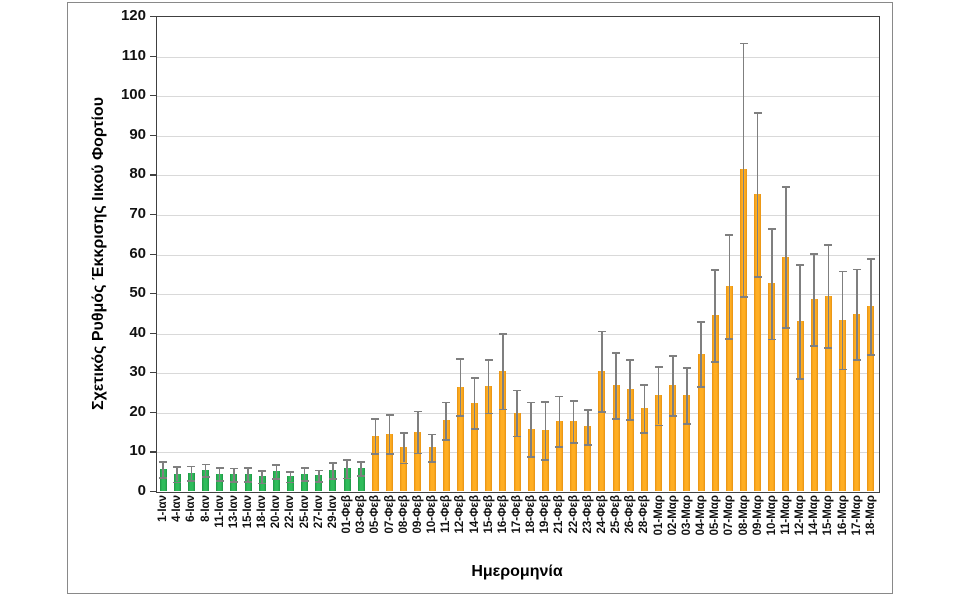 This screenshot has height=600, width=960. Describe the element at coordinates (290, 512) in the screenshot. I see `x-axis-tick-label: 22-Ιαν` at that location.